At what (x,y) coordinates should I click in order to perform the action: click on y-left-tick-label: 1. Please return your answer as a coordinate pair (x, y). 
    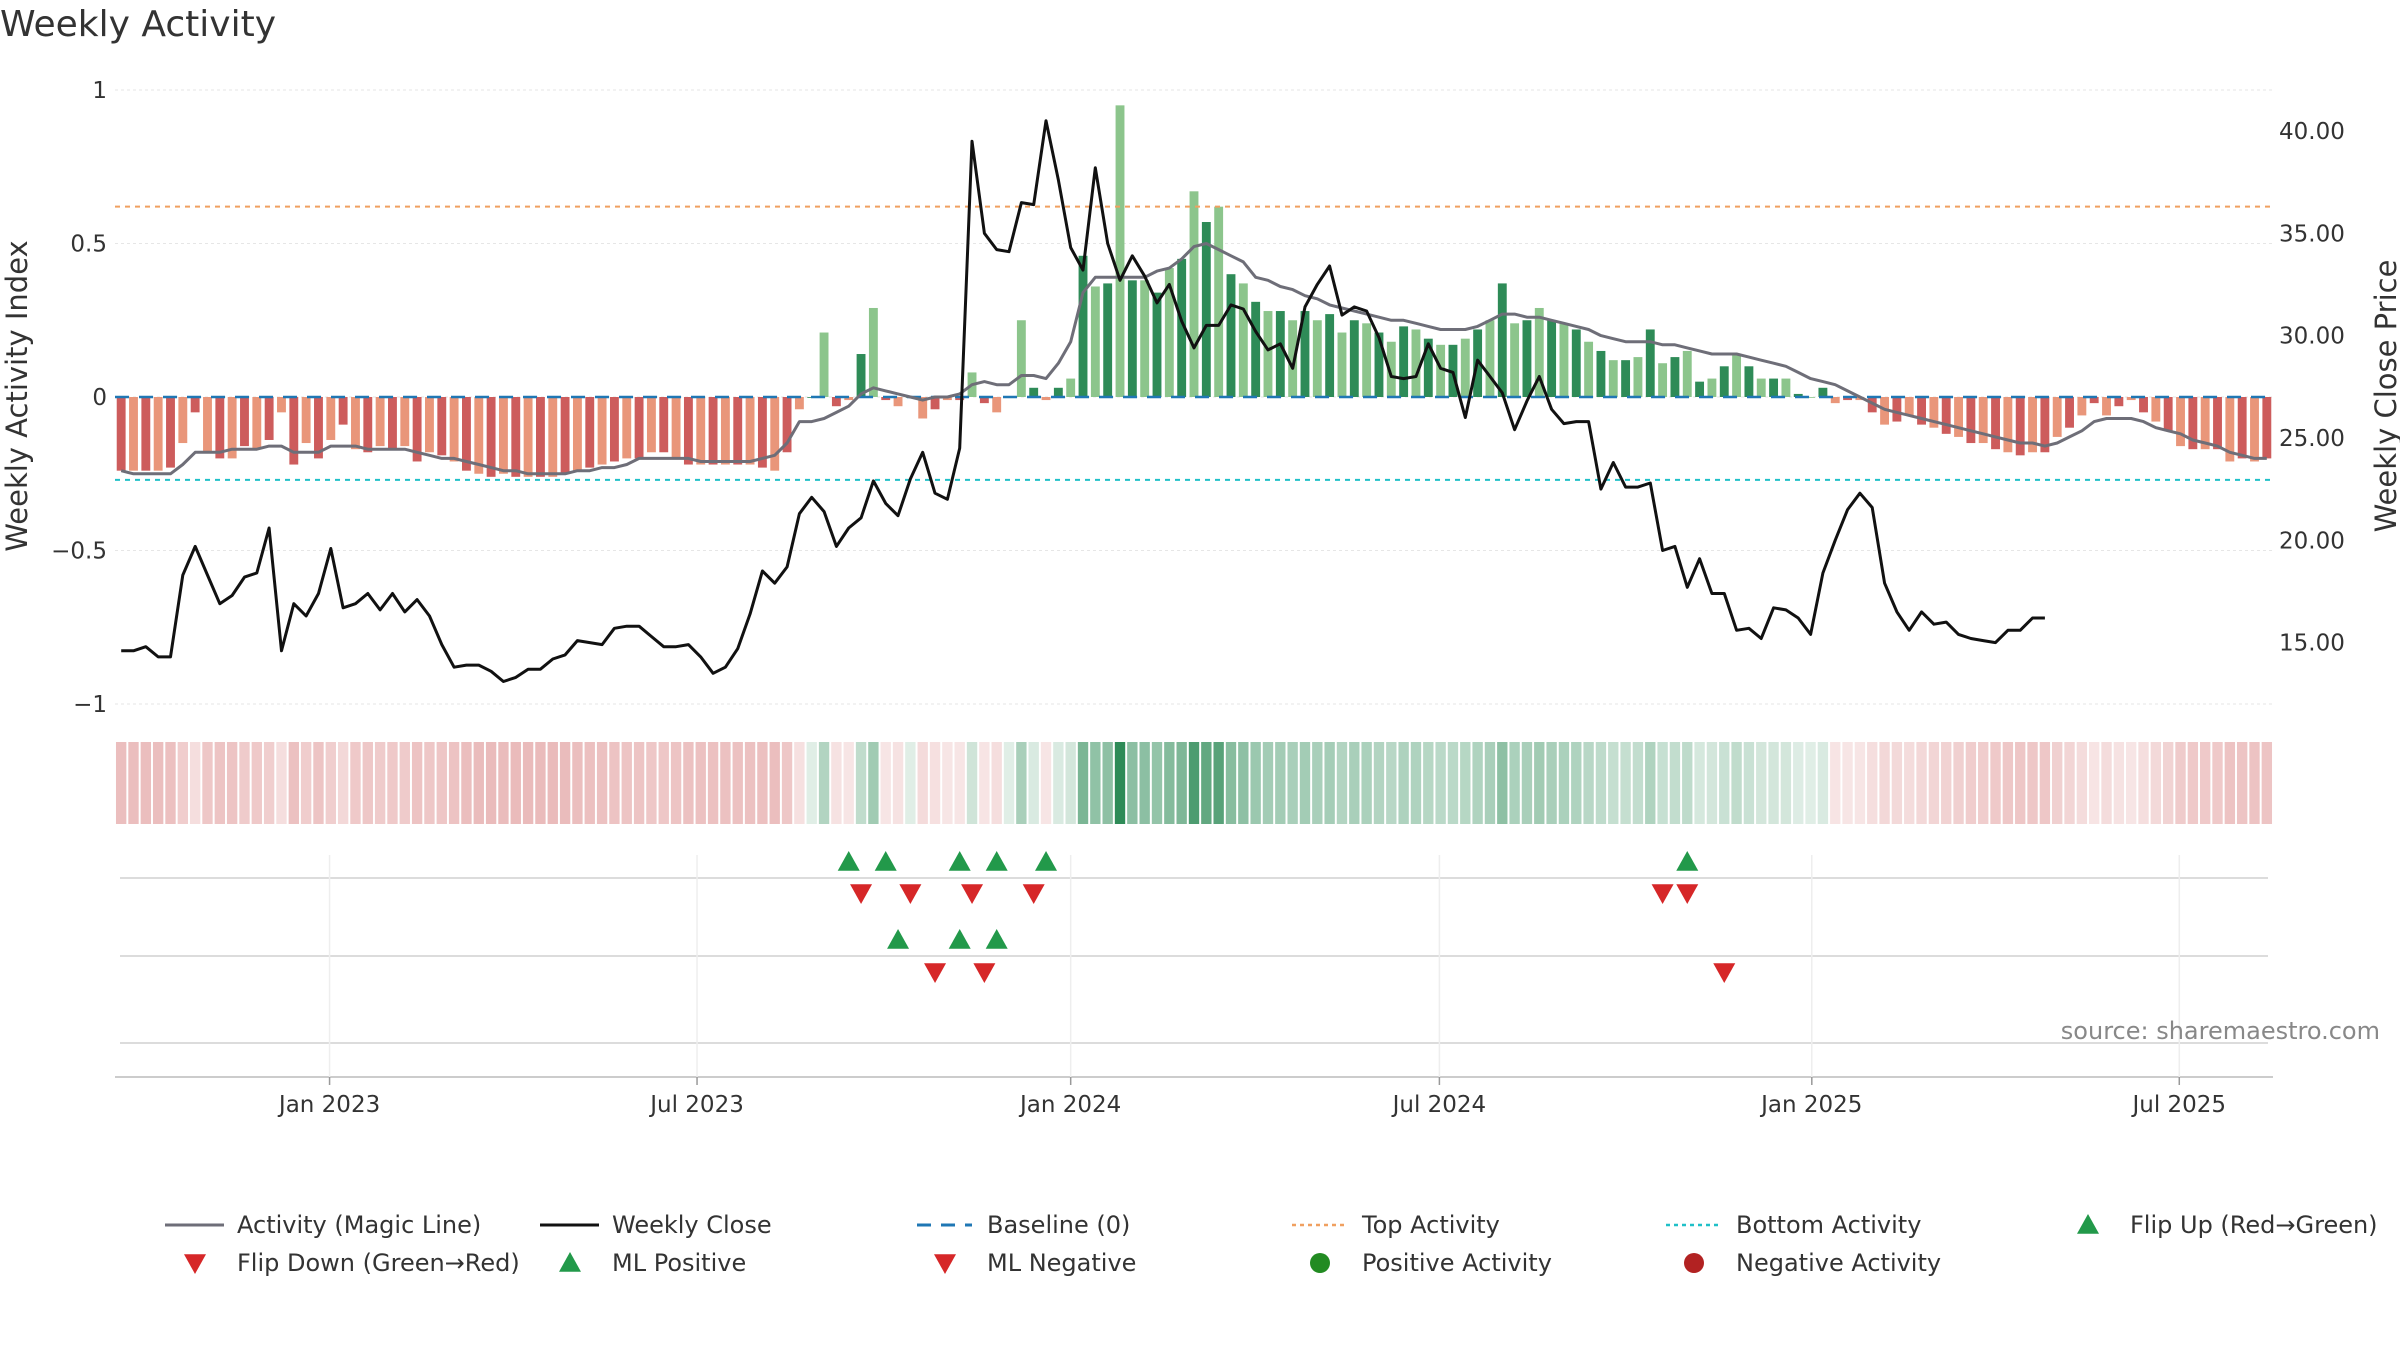
    Looking at the image, I should click on (99, 91).